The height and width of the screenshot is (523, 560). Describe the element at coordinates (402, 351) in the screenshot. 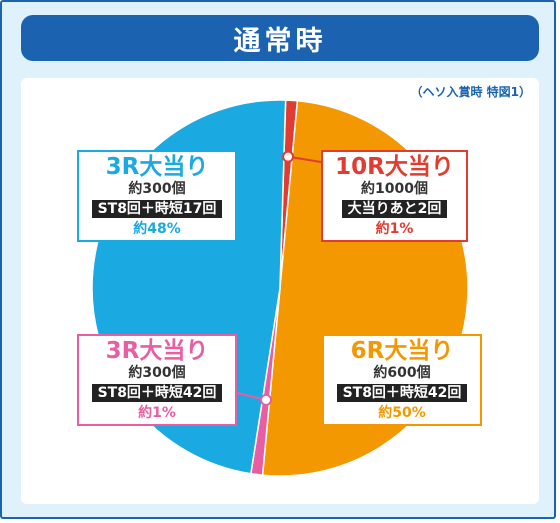

I see `slice-label: 6R大当り` at that location.